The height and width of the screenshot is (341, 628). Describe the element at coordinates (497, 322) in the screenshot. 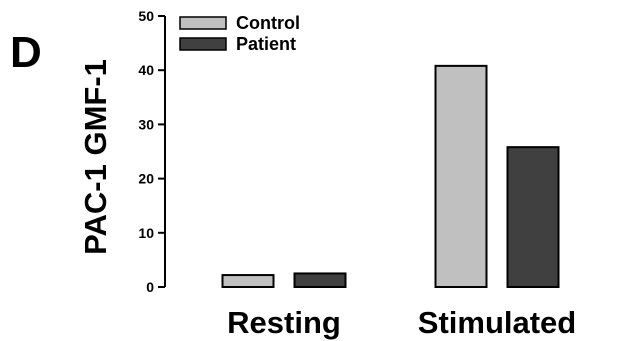

I see `x-category-label: Stimulated` at that location.